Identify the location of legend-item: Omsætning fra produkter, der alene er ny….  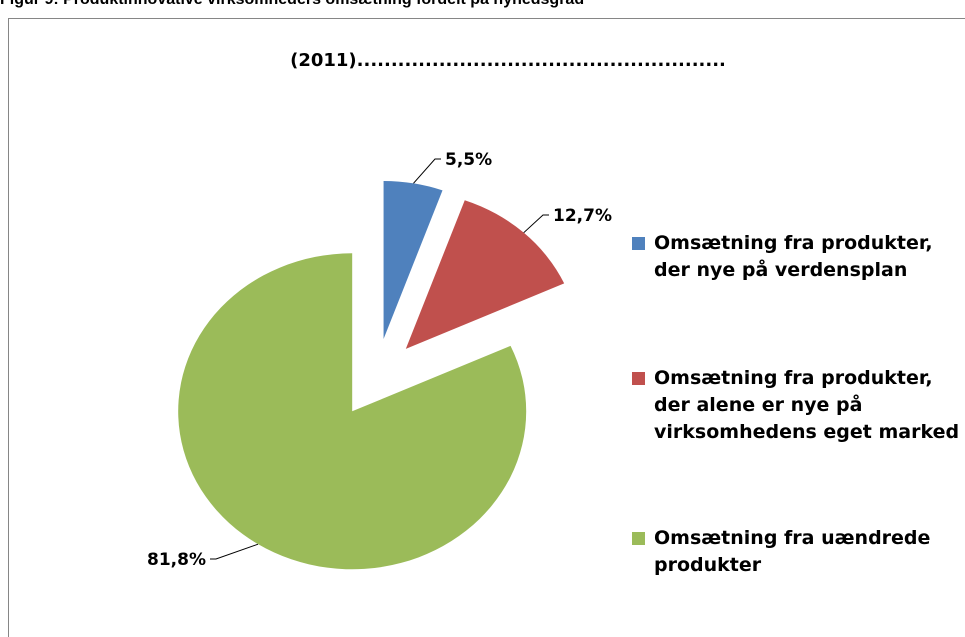
(797, 405).